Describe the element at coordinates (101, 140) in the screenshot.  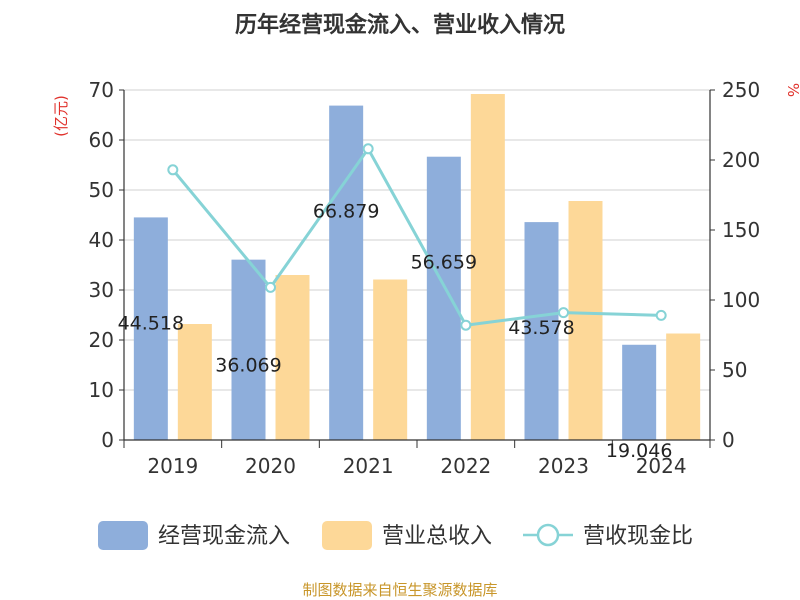
I see `left-tick-label: 60` at that location.